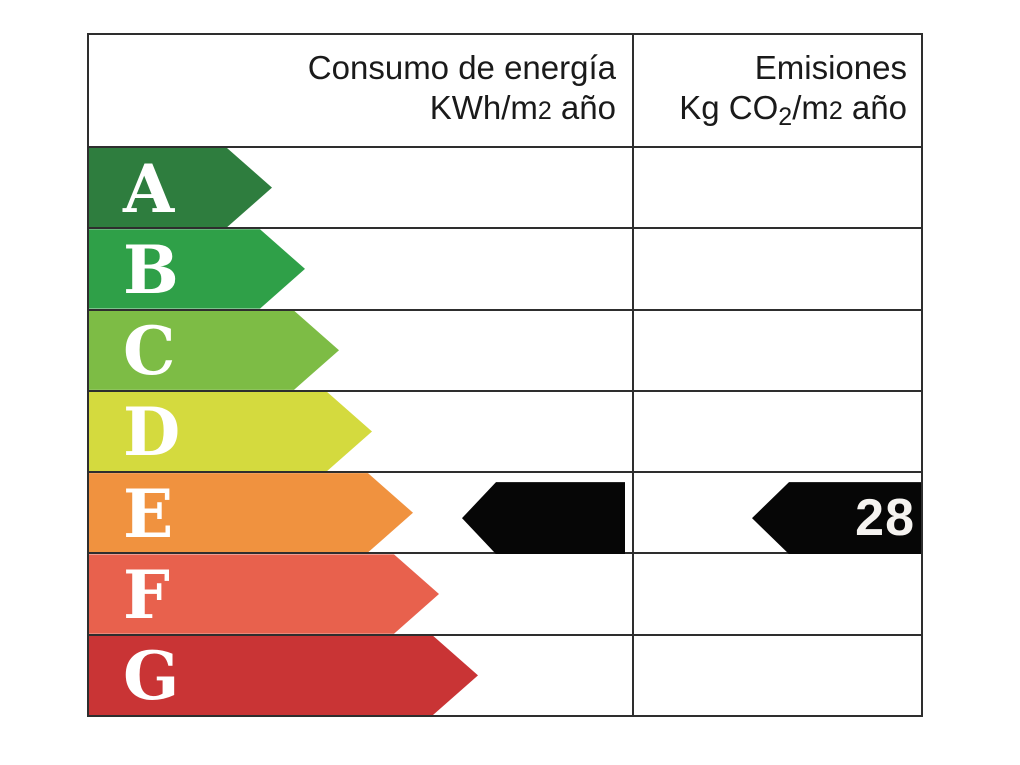 The height and width of the screenshot is (765, 1020). I want to click on rating-row-f: F, so click(505, 595).